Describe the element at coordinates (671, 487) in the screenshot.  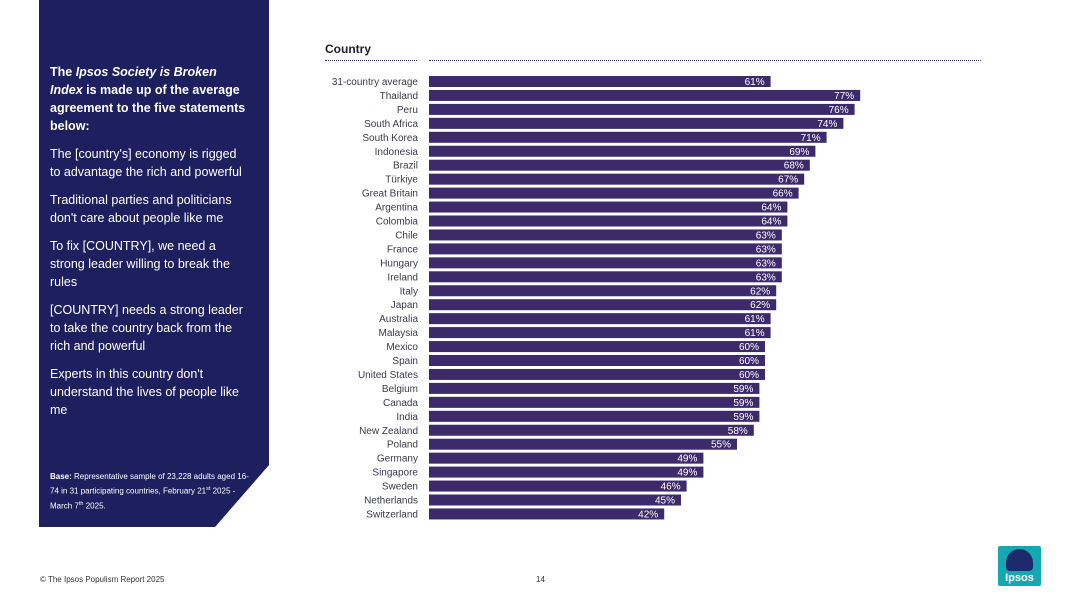
I see `value-label-sweden: 46%` at that location.